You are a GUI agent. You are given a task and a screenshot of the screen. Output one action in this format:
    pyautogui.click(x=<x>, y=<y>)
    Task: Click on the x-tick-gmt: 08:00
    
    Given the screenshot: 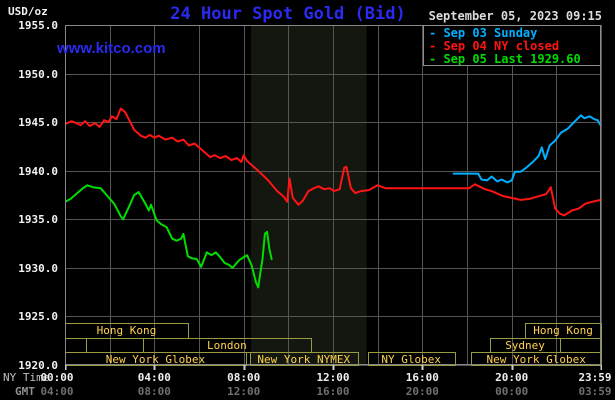 What is the action you would take?
    pyautogui.click(x=154, y=391)
    